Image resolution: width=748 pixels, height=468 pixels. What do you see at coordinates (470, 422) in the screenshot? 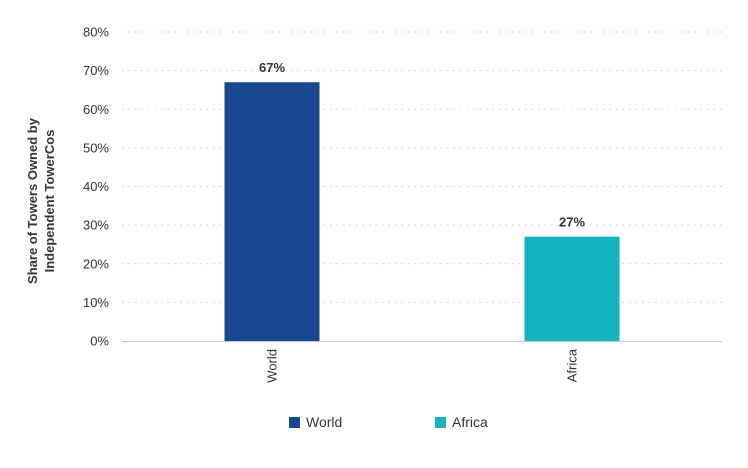
I see `legend-label-africa: Africa` at bounding box center [470, 422].